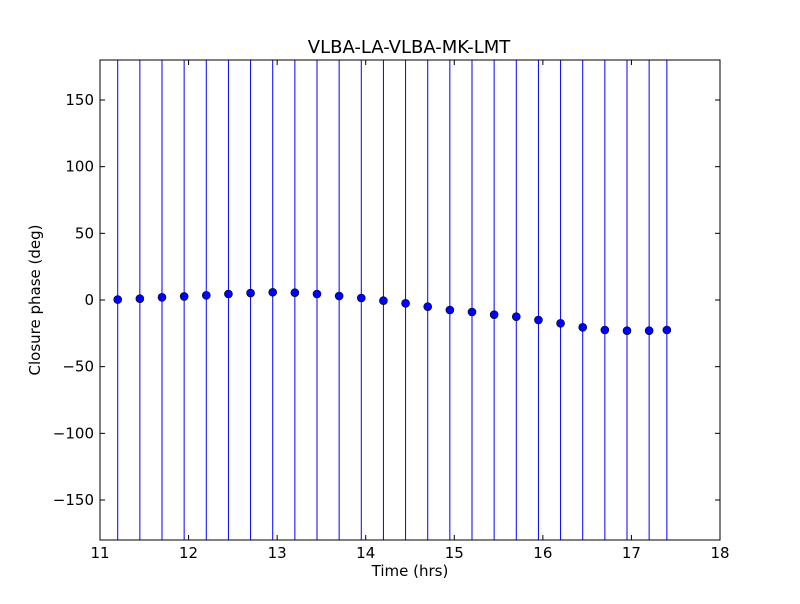 This screenshot has height=604, width=800. Describe the element at coordinates (73, 433) in the screenshot. I see `y-tick-label: −100` at that location.